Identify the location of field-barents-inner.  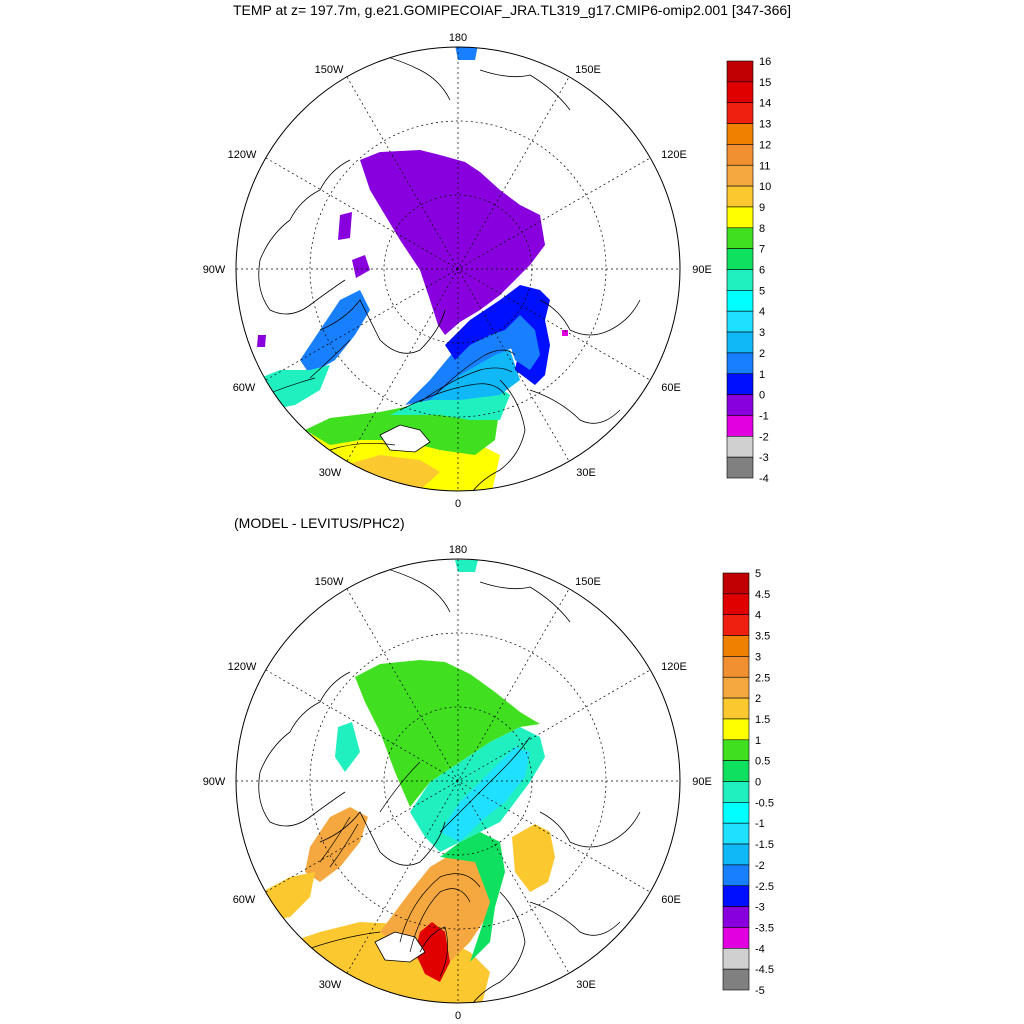
(522, 342).